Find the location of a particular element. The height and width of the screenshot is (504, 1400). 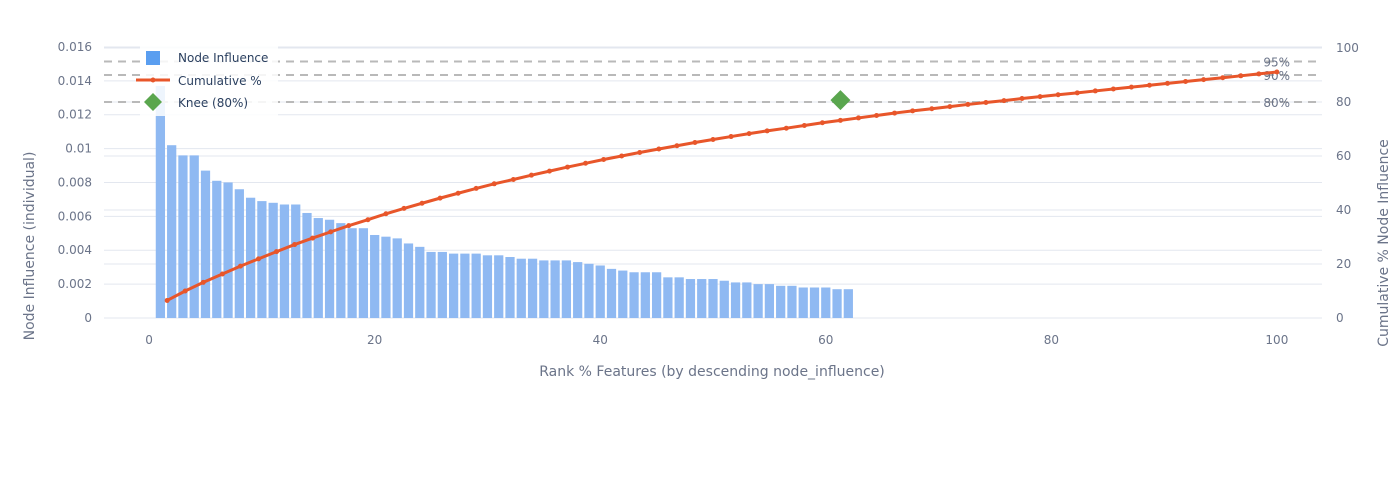

y-tick-label: 0.014 is located at coordinates (75, 81).